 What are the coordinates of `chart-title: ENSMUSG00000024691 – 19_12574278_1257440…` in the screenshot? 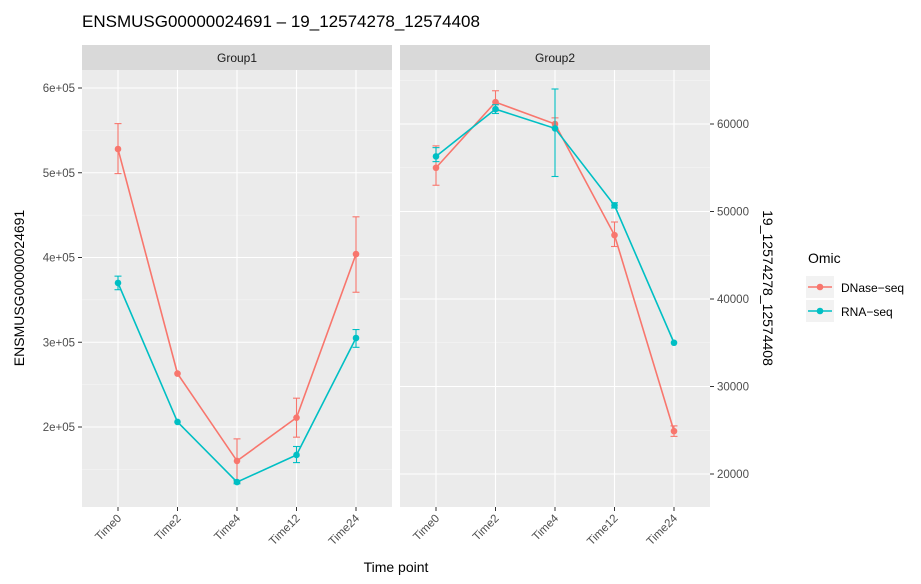 It's located at (281, 21).